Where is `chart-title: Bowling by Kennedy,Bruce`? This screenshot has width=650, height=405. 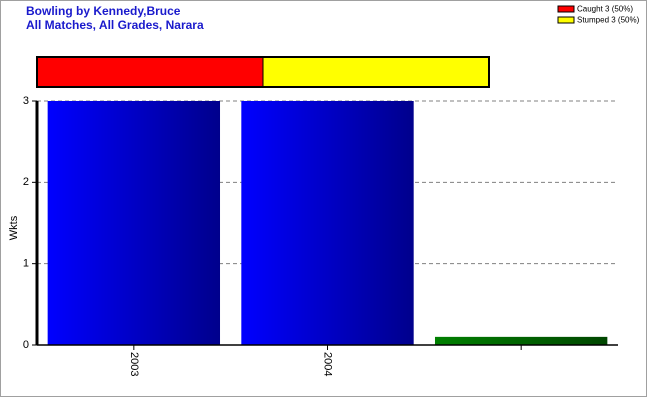
chart-title: Bowling by Kennedy,Bruce is located at coordinates (103, 11).